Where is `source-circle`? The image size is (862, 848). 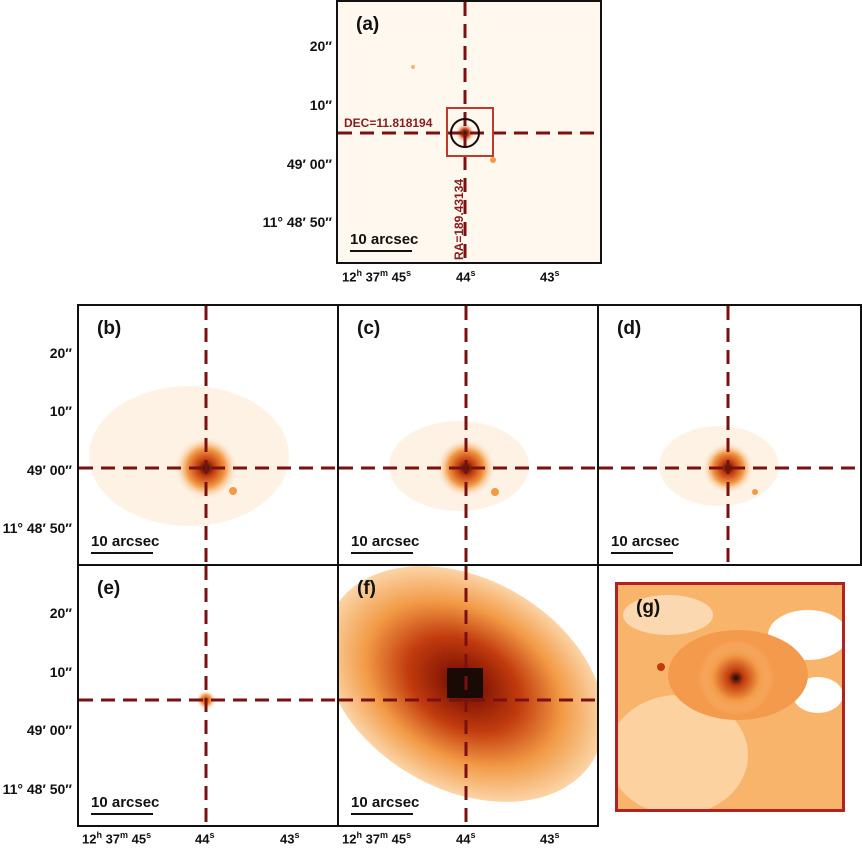 source-circle is located at coordinates (465, 133).